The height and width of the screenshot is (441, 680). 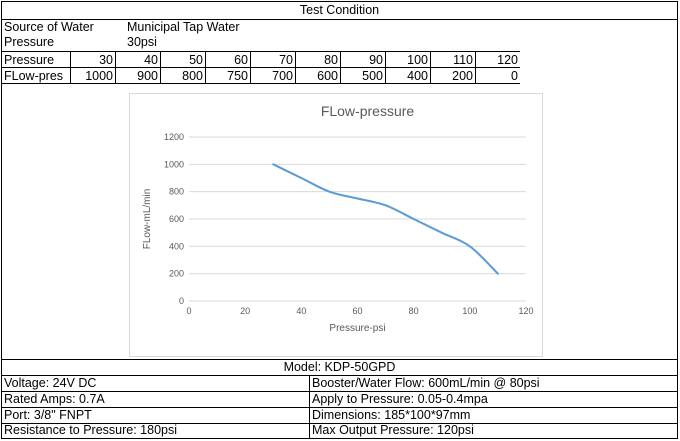 I want to click on x-axis-label: Pressure-psi, so click(x=357, y=328).